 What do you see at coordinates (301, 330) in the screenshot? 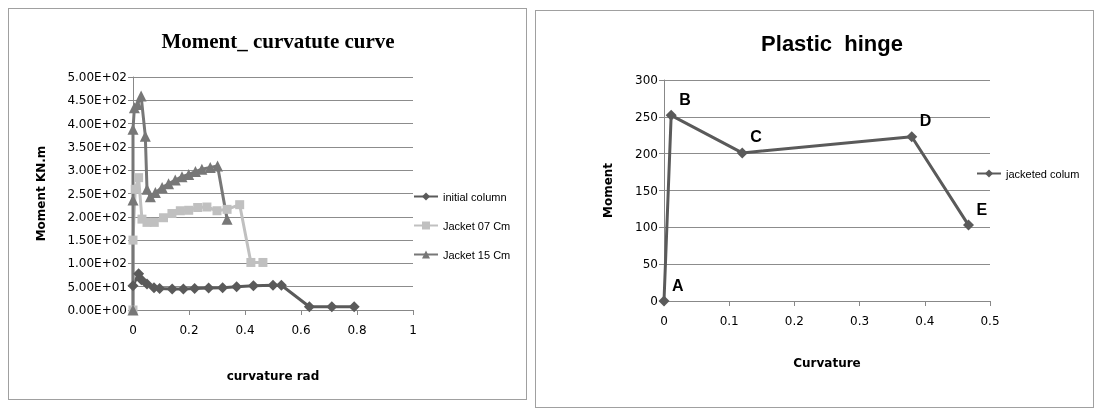
I see `x-tick-label: 0.6` at bounding box center [301, 330].